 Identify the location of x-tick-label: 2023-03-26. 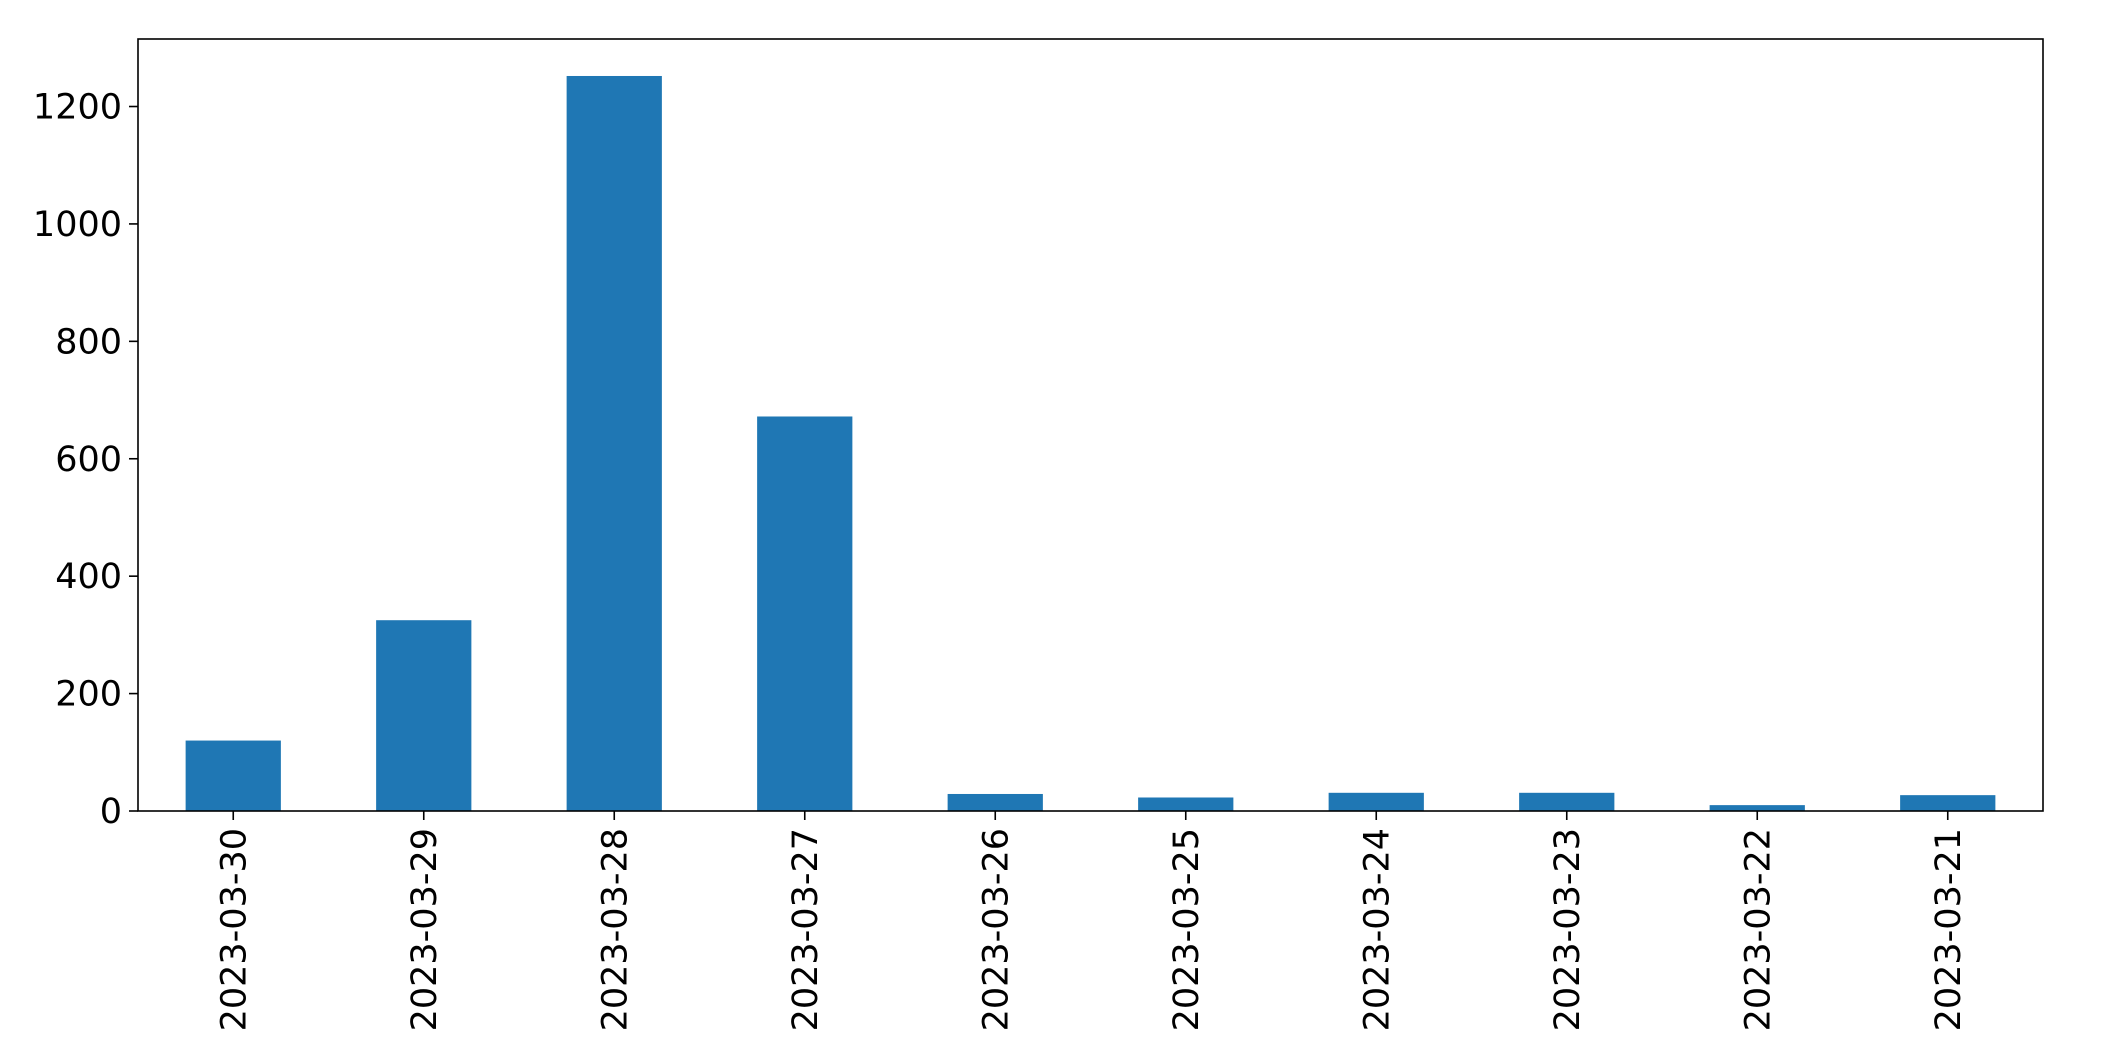
(996, 929).